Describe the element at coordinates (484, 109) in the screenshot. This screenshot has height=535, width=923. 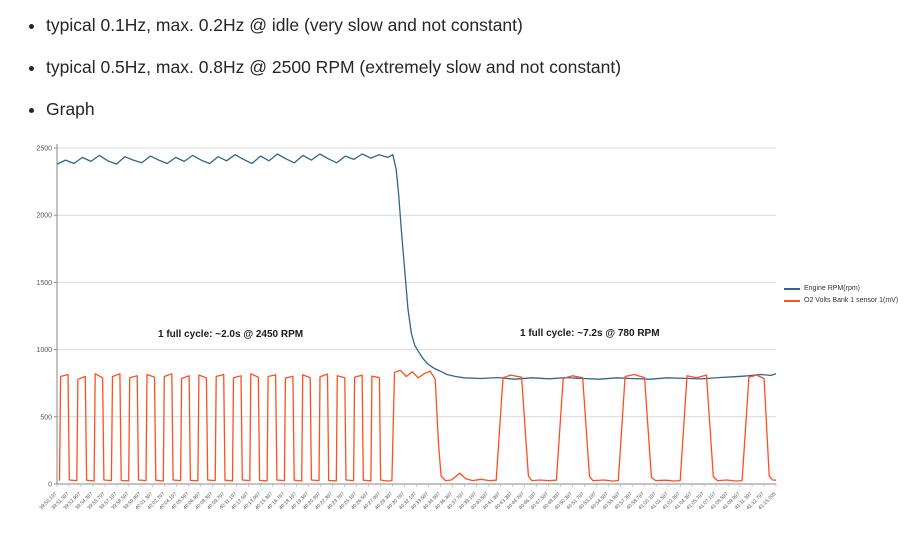
I see `bullet-item-graph: Graph` at that location.